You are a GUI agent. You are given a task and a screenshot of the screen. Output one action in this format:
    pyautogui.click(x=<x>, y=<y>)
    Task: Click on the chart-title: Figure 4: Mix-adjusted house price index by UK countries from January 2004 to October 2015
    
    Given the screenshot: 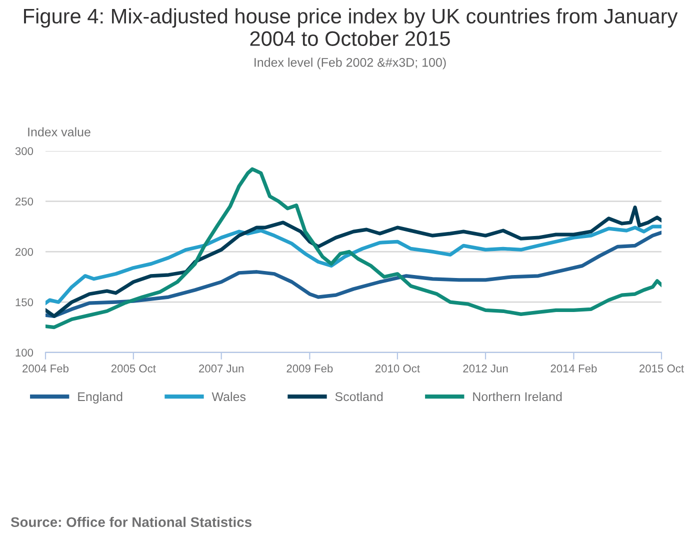 What is the action you would take?
    pyautogui.click(x=351, y=27)
    